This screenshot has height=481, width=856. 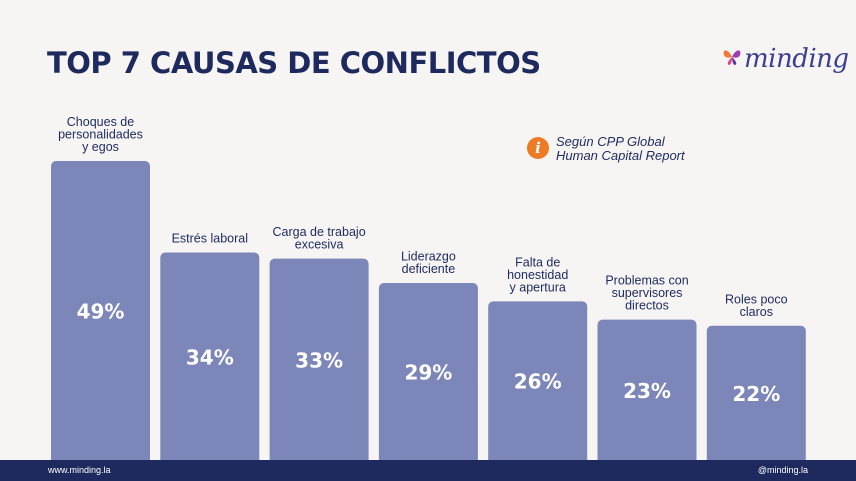 I want to click on category-label-6: Problemas con, so click(x=646, y=281).